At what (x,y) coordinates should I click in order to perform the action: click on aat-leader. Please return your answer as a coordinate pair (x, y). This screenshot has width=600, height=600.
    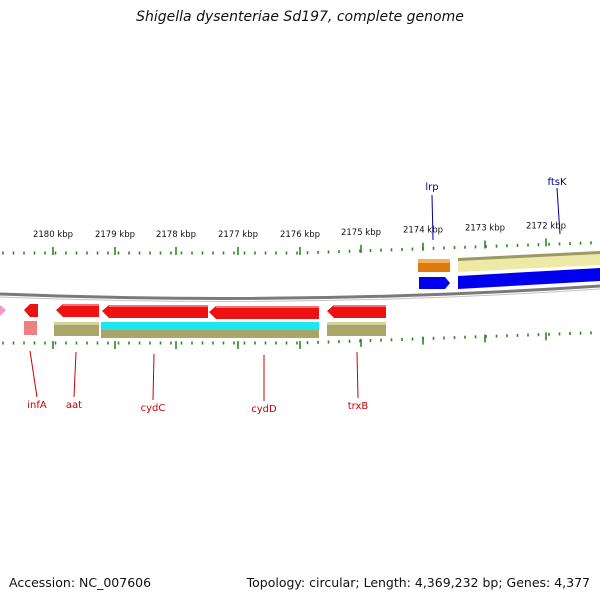
    Looking at the image, I should click on (75, 374).